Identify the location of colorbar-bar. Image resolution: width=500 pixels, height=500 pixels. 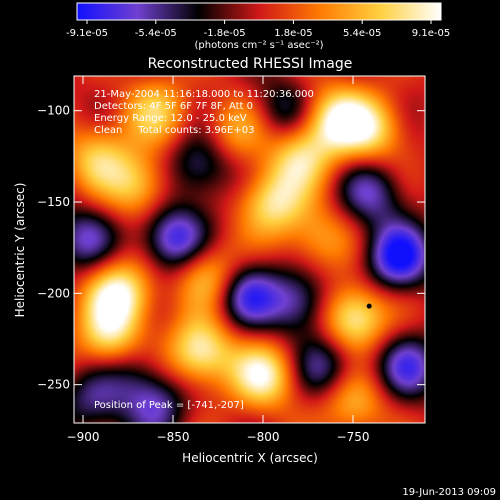
(259, 11).